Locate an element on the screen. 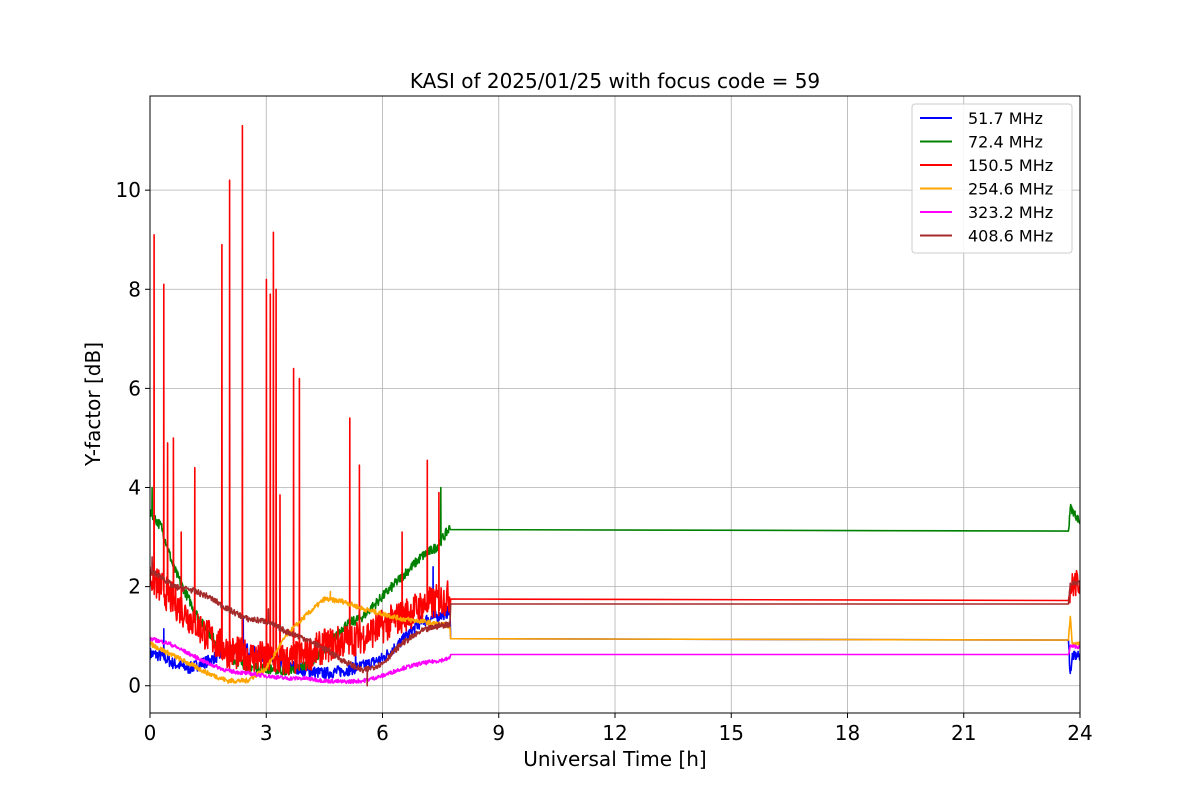 This screenshot has height=800, width=1200. legend-label: 408.6 MHz is located at coordinates (1010, 236).